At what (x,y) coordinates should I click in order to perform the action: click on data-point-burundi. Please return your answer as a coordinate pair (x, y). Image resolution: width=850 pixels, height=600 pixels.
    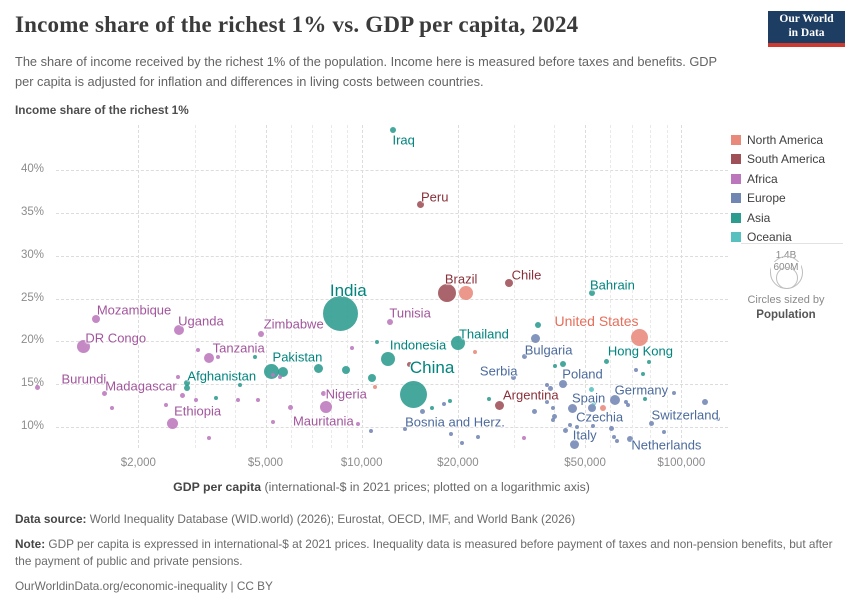
    Looking at the image, I should click on (38, 387).